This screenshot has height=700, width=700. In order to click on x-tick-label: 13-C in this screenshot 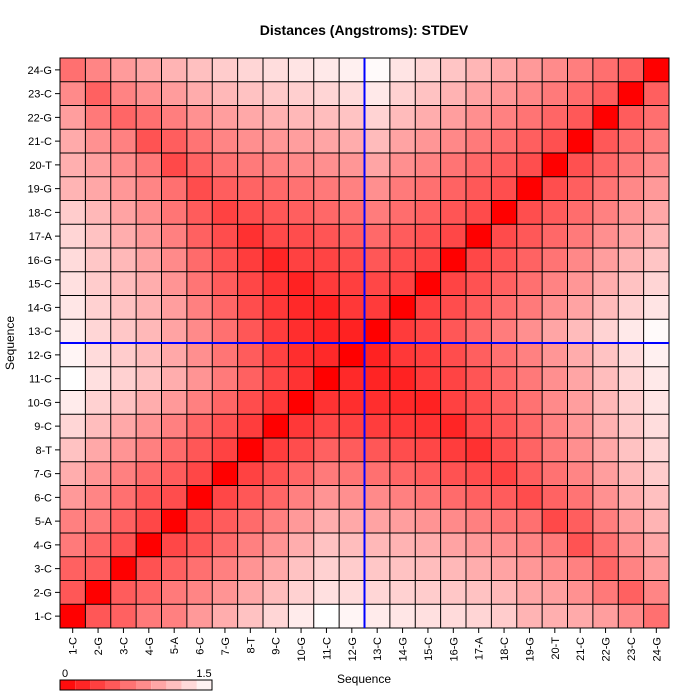, I will do `click(378, 649)`.